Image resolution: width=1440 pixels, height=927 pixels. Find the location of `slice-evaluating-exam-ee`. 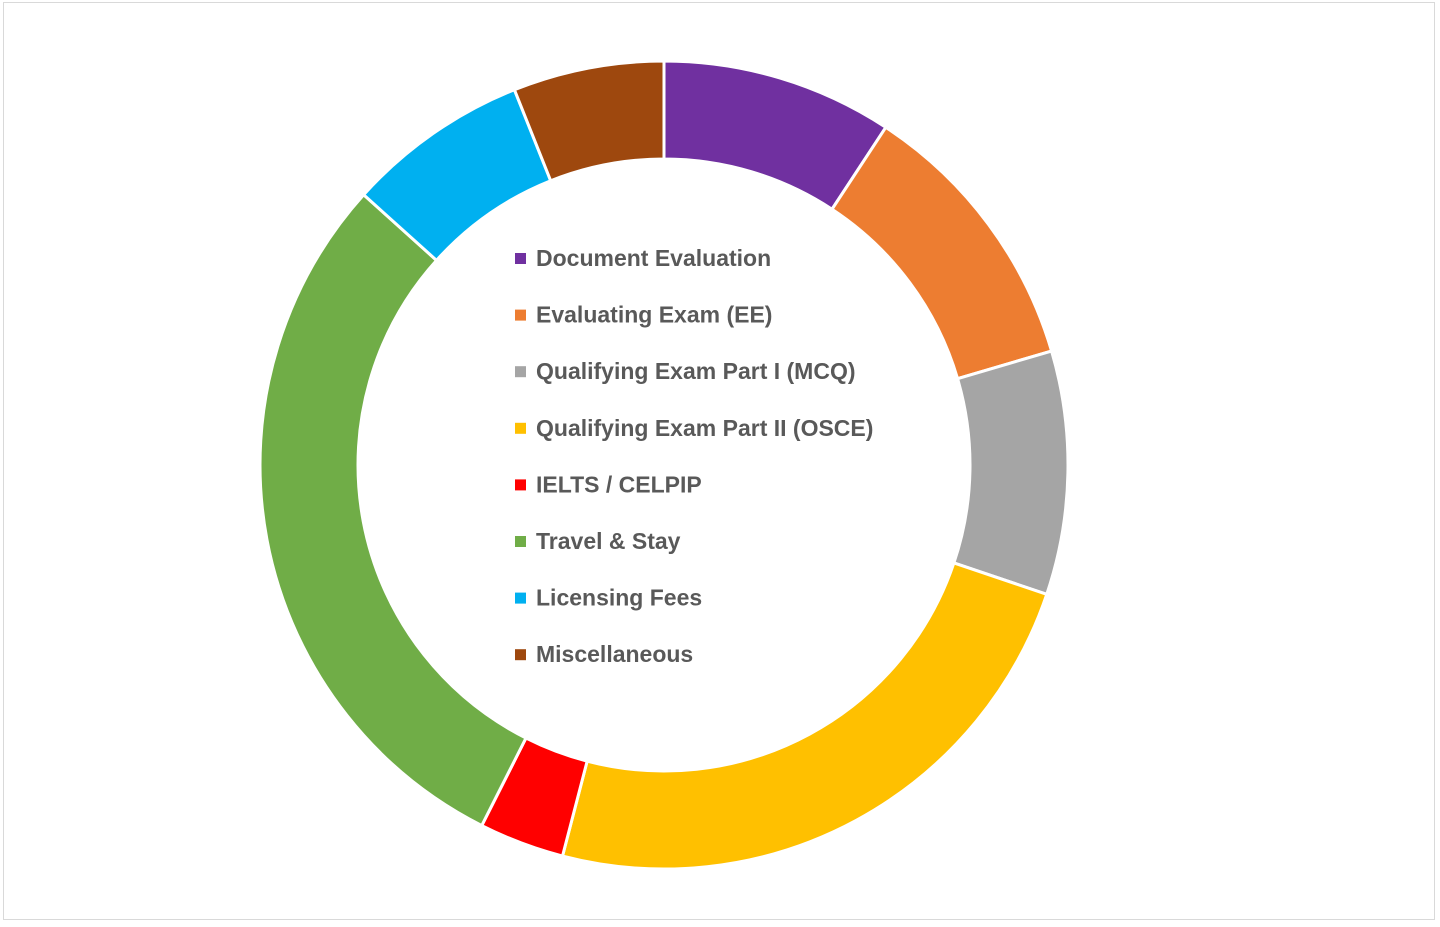

slice-evaluating-exam-ee is located at coordinates (941, 253).